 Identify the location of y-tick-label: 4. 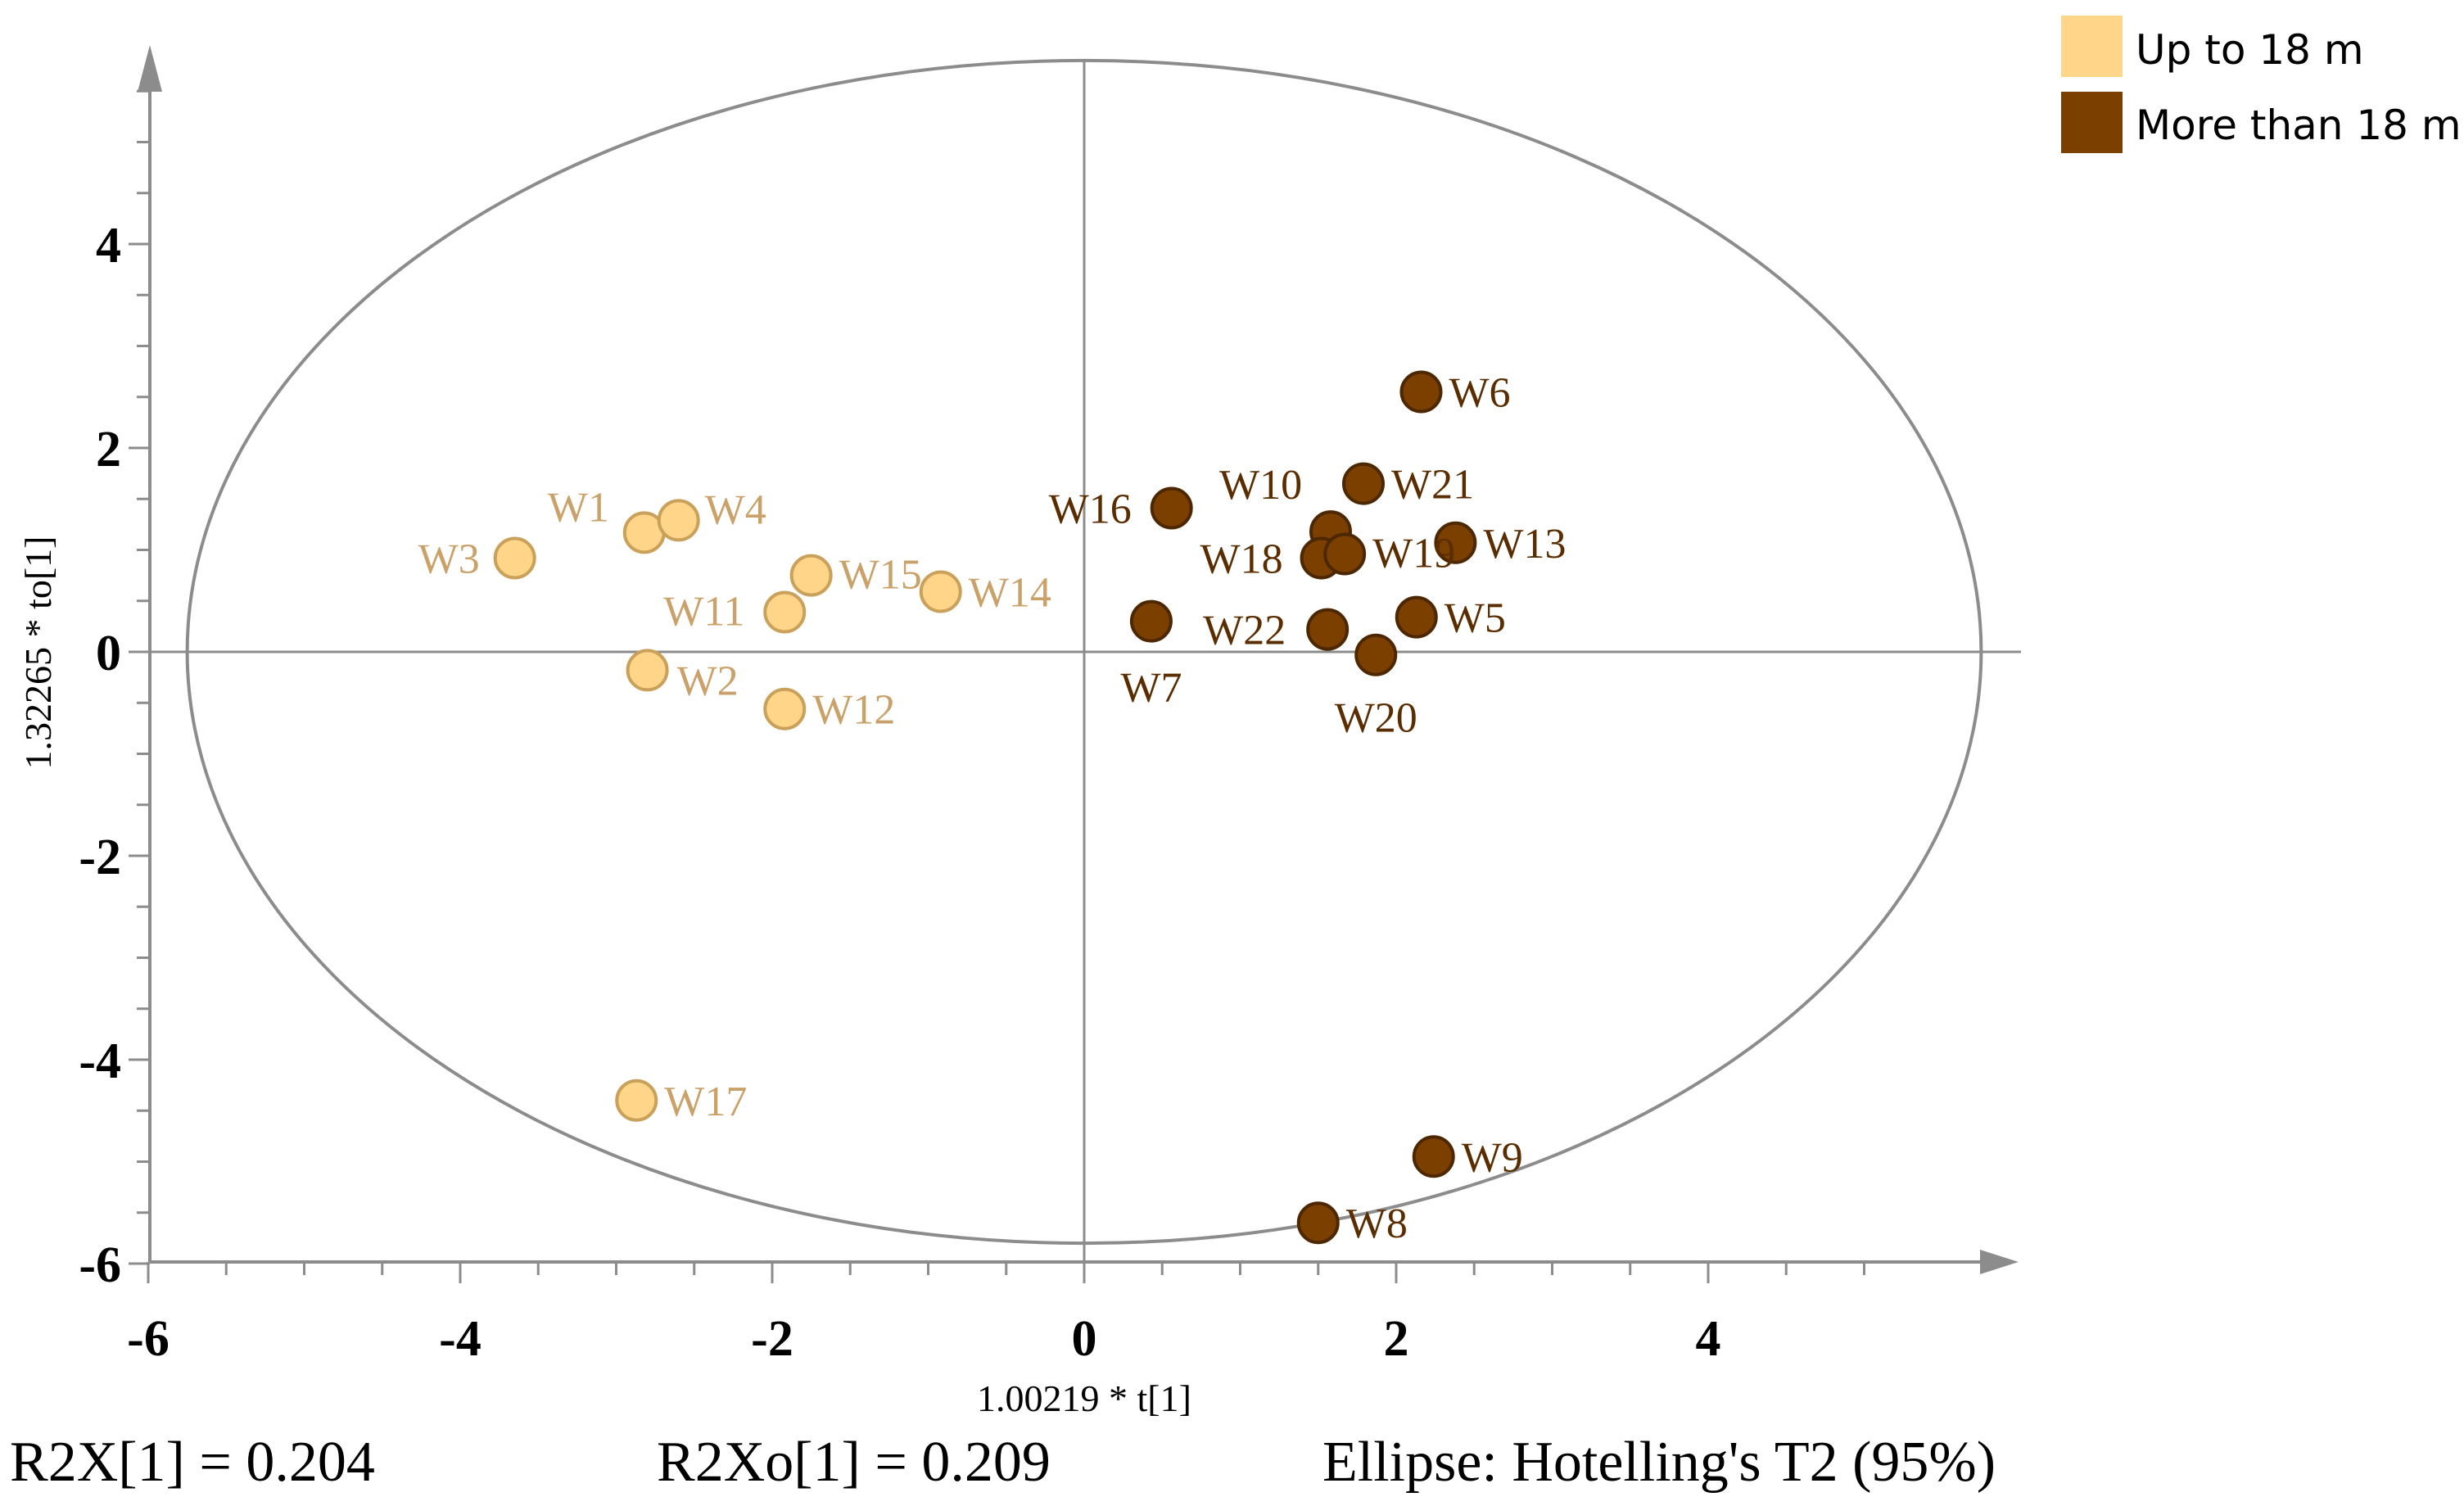
(108, 246).